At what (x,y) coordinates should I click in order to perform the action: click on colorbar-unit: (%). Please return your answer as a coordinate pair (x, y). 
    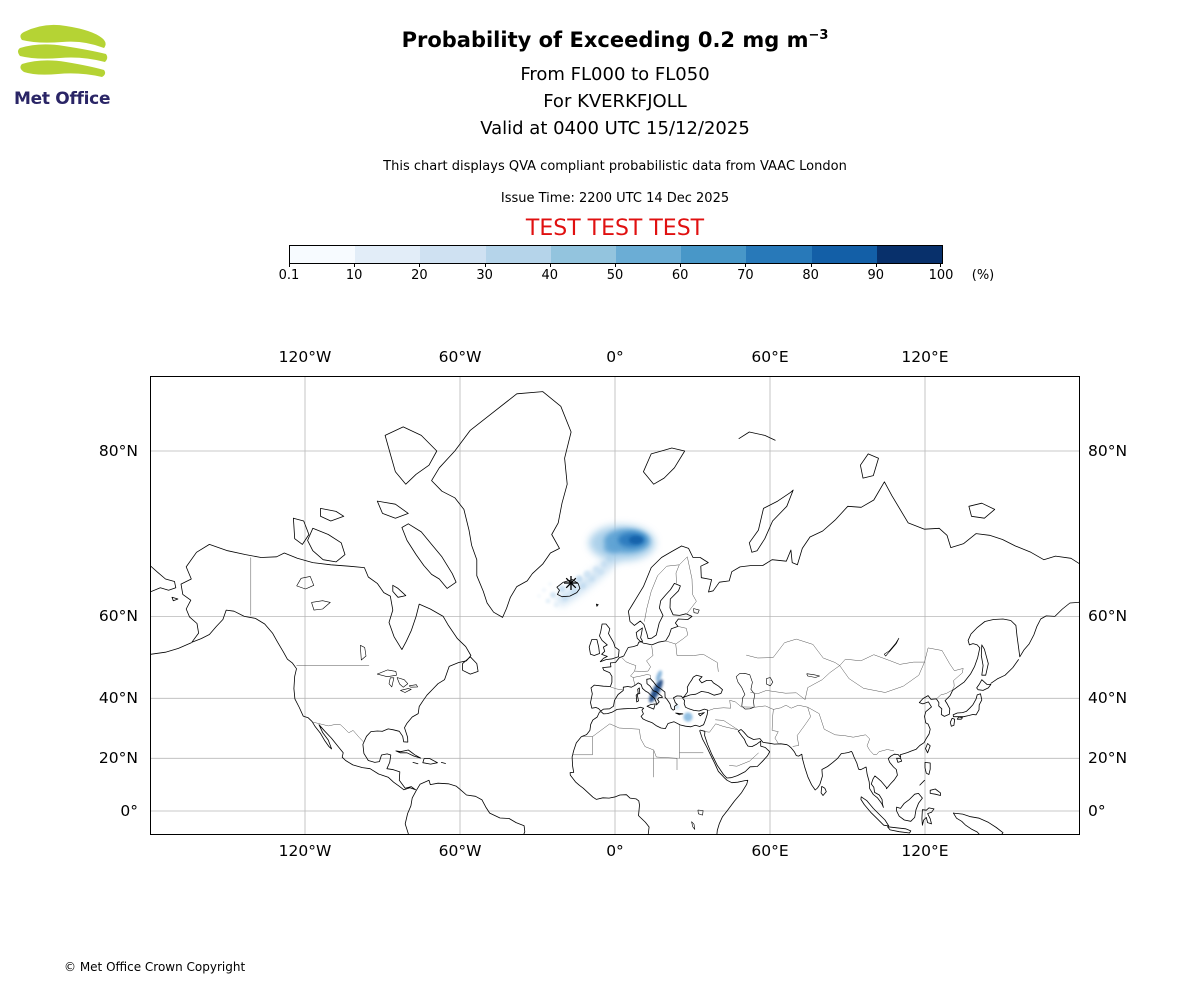
    Looking at the image, I should click on (983, 275).